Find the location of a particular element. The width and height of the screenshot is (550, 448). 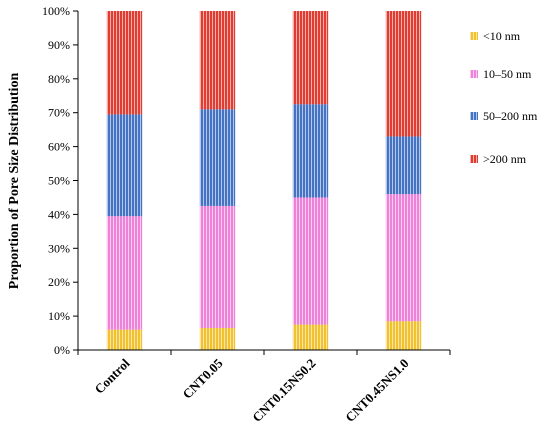

y-tick-label: 90% is located at coordinates (59, 45).